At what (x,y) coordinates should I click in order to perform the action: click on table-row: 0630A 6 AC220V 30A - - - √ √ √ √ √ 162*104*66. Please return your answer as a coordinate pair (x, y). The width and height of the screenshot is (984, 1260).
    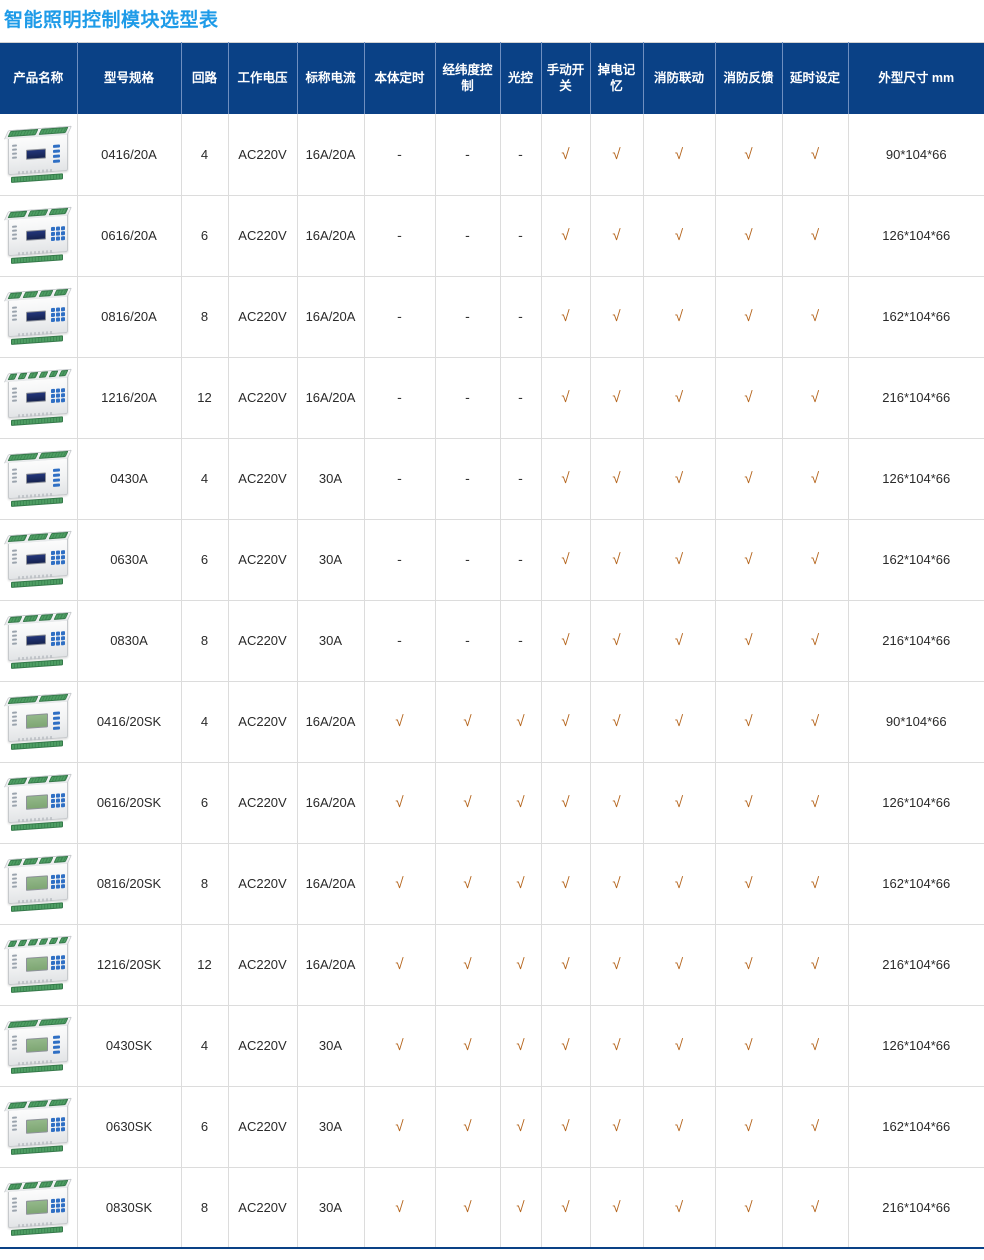
    Looking at the image, I should click on (492, 560).